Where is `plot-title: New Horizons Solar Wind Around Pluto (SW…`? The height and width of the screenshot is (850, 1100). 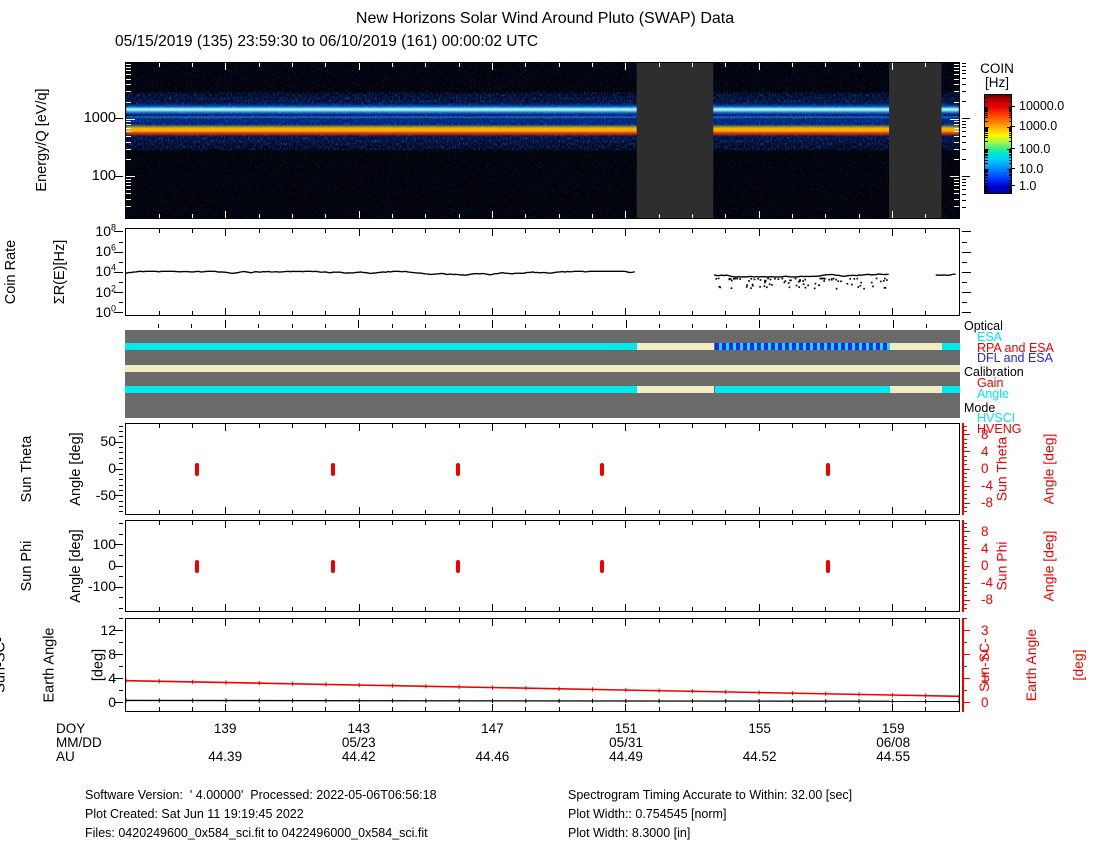
plot-title: New Horizons Solar Wind Around Pluto (SW… is located at coordinates (545, 18).